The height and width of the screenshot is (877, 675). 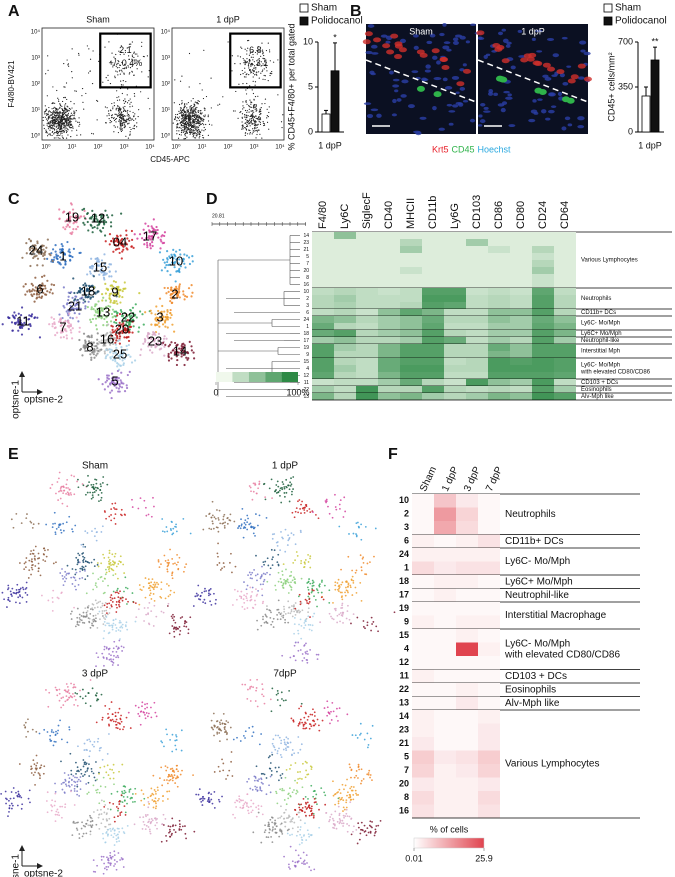 I want to click on group-label: Neutrophils, so click(x=596, y=299).